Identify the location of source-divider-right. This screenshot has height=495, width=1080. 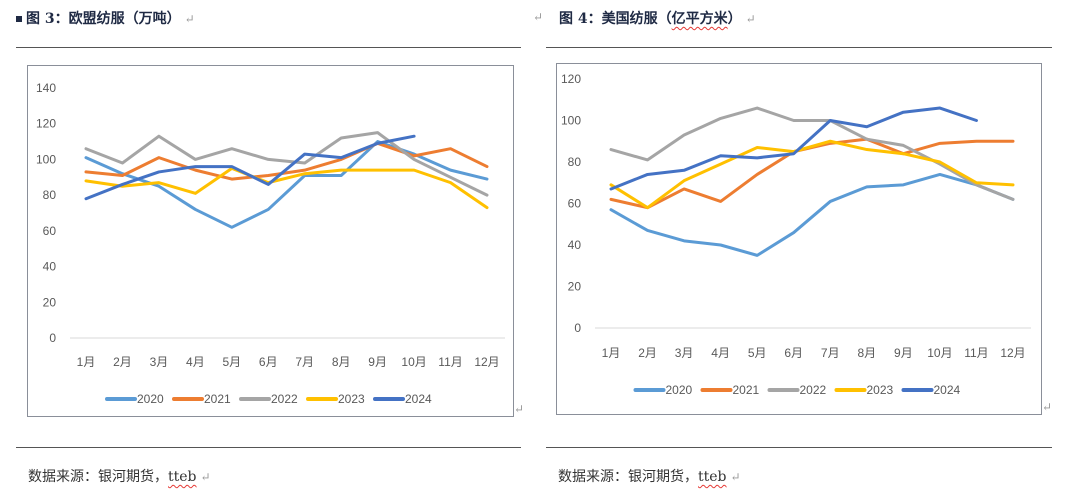
(799, 447).